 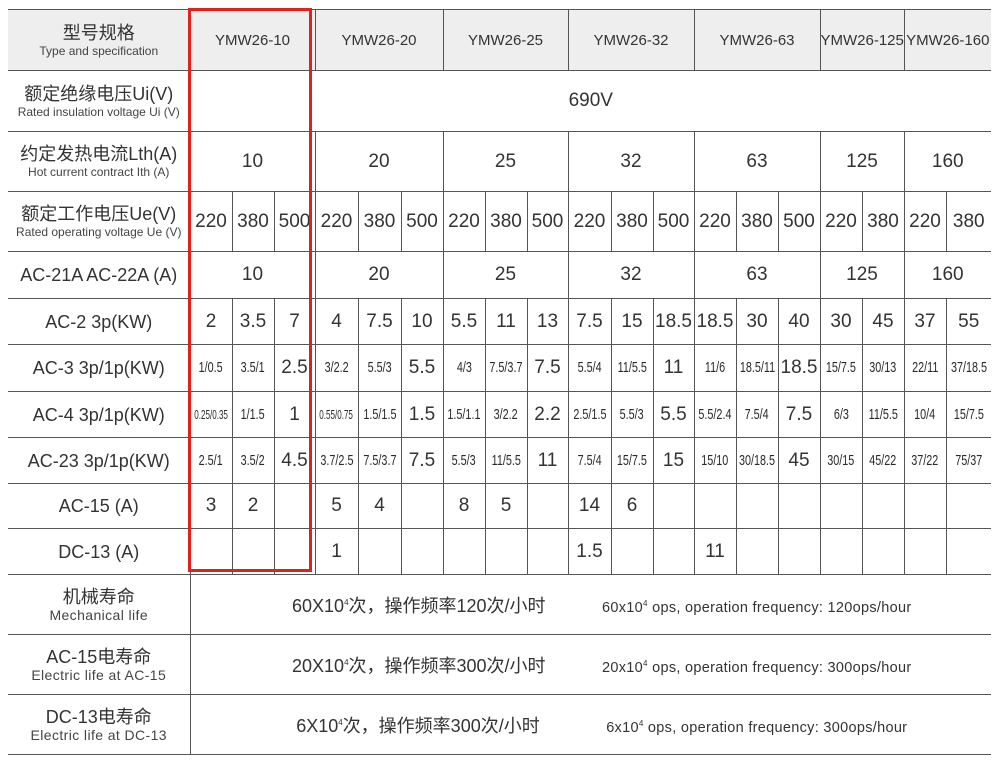 What do you see at coordinates (436, 665) in the screenshot?
I see `life-value-cn: 20X104次，操作频率300次/小时` at bounding box center [436, 665].